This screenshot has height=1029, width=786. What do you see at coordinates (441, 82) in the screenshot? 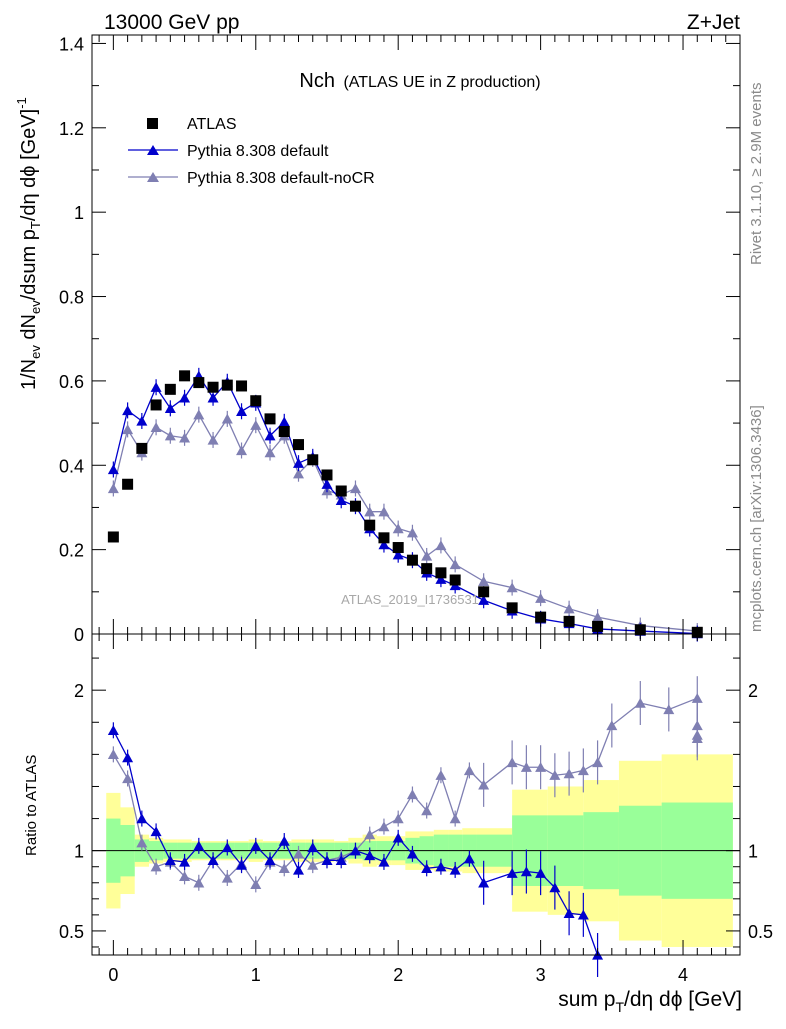
I see `plot-title-sub: (ATLAS UE in Z production)` at bounding box center [441, 82].